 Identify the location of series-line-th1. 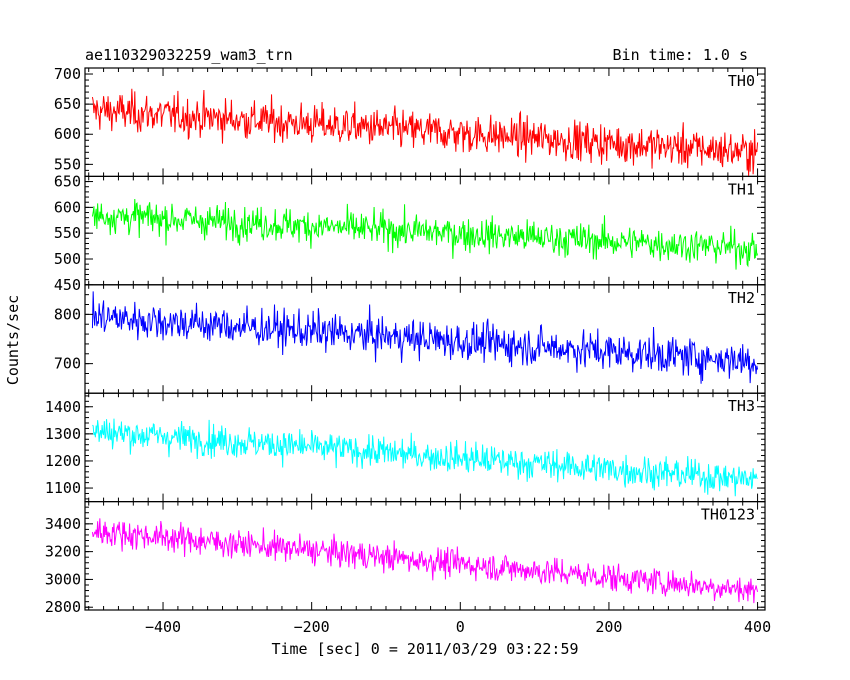
(425, 234).